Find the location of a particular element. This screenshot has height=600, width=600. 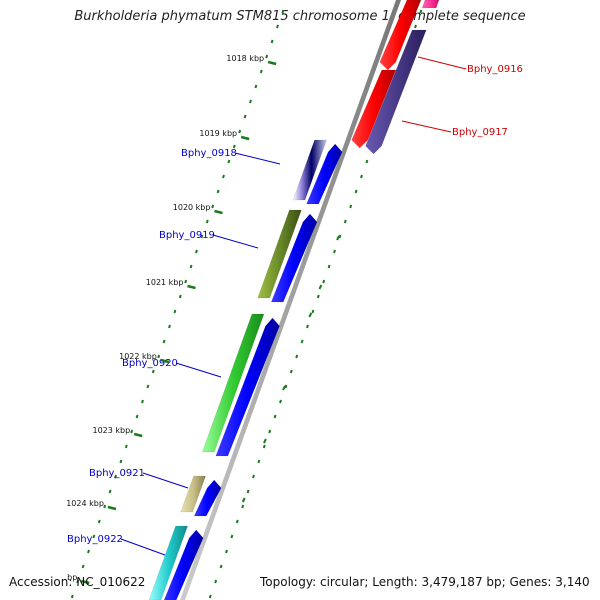

scale-label: bp is located at coordinates (72, 577).